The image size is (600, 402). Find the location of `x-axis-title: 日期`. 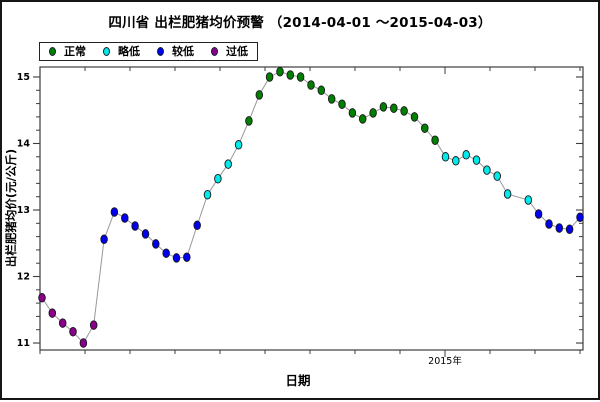

x-axis-title: 日期 is located at coordinates (297, 380).